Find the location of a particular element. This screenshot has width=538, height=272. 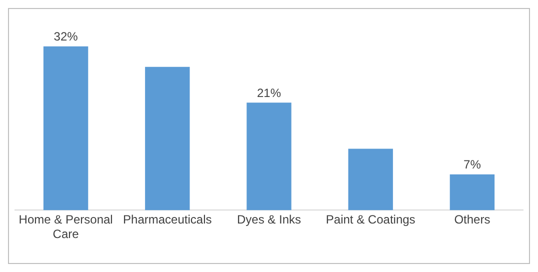

x-tick-label: Others is located at coordinates (472, 219).